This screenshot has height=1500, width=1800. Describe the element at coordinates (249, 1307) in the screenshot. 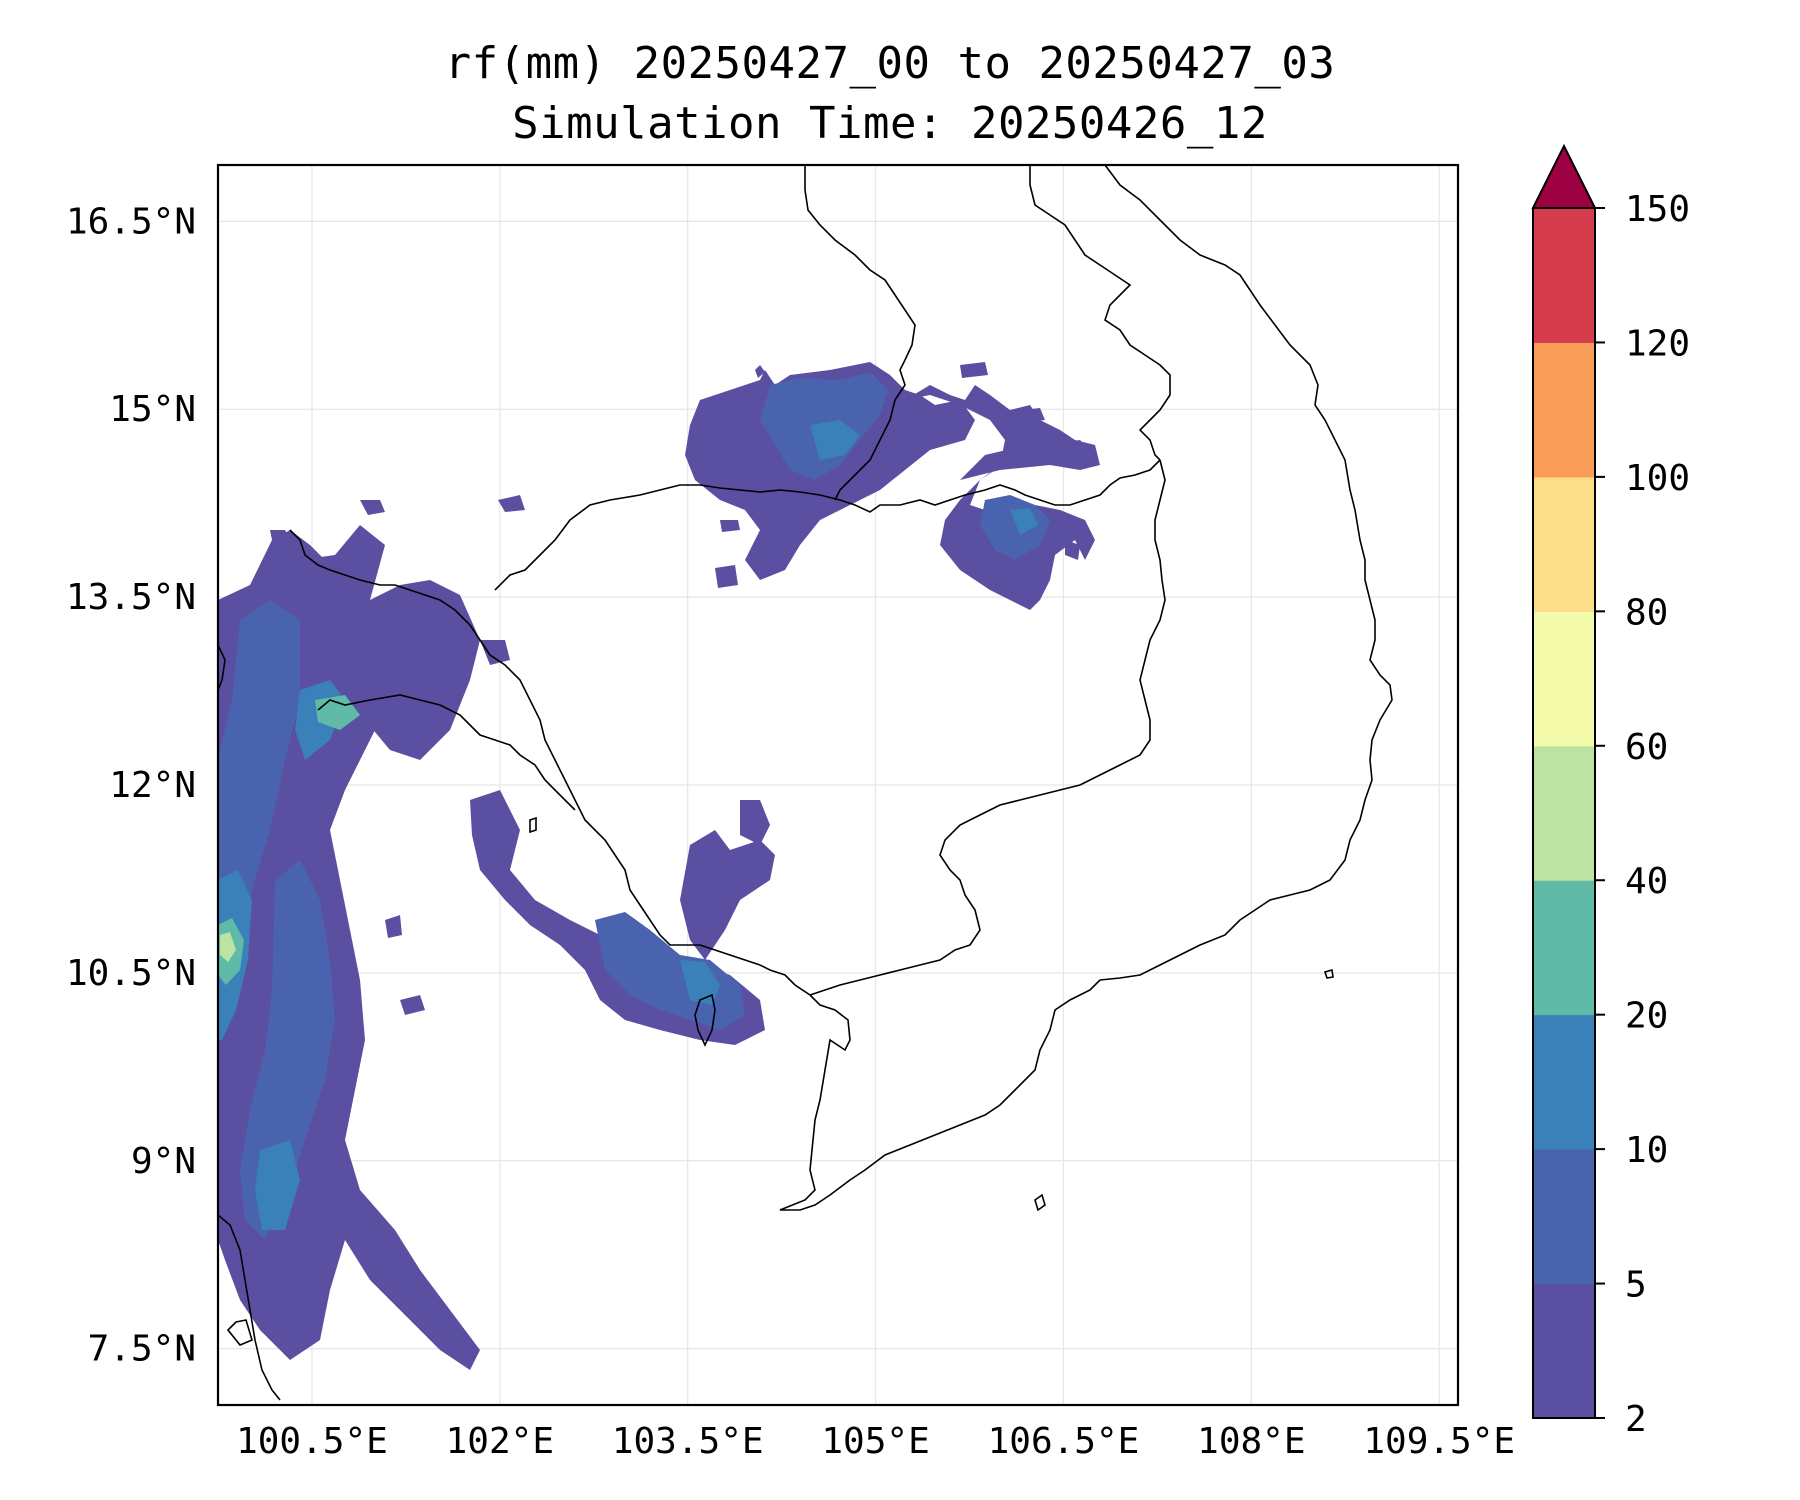

I see `coastline-malay-peninsula` at that location.